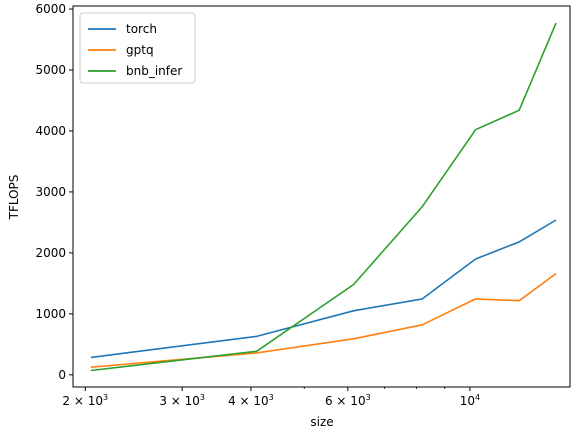 The height and width of the screenshot is (438, 580). Describe the element at coordinates (50, 131) in the screenshot. I see `y-tick-label: 4000` at that location.